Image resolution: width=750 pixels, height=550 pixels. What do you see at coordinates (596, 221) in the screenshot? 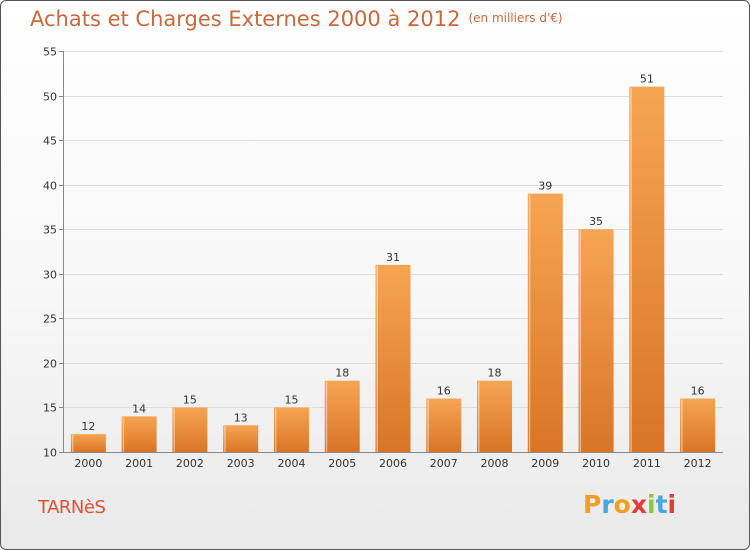
I see `data-label: 35` at bounding box center [596, 221].